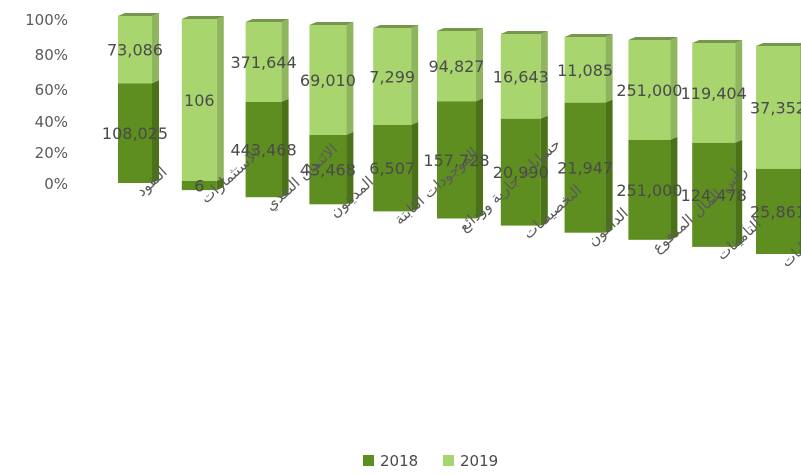 The height and width of the screenshot is (475, 801). I want to click on y-tick-label: 100%, so click(46, 20).